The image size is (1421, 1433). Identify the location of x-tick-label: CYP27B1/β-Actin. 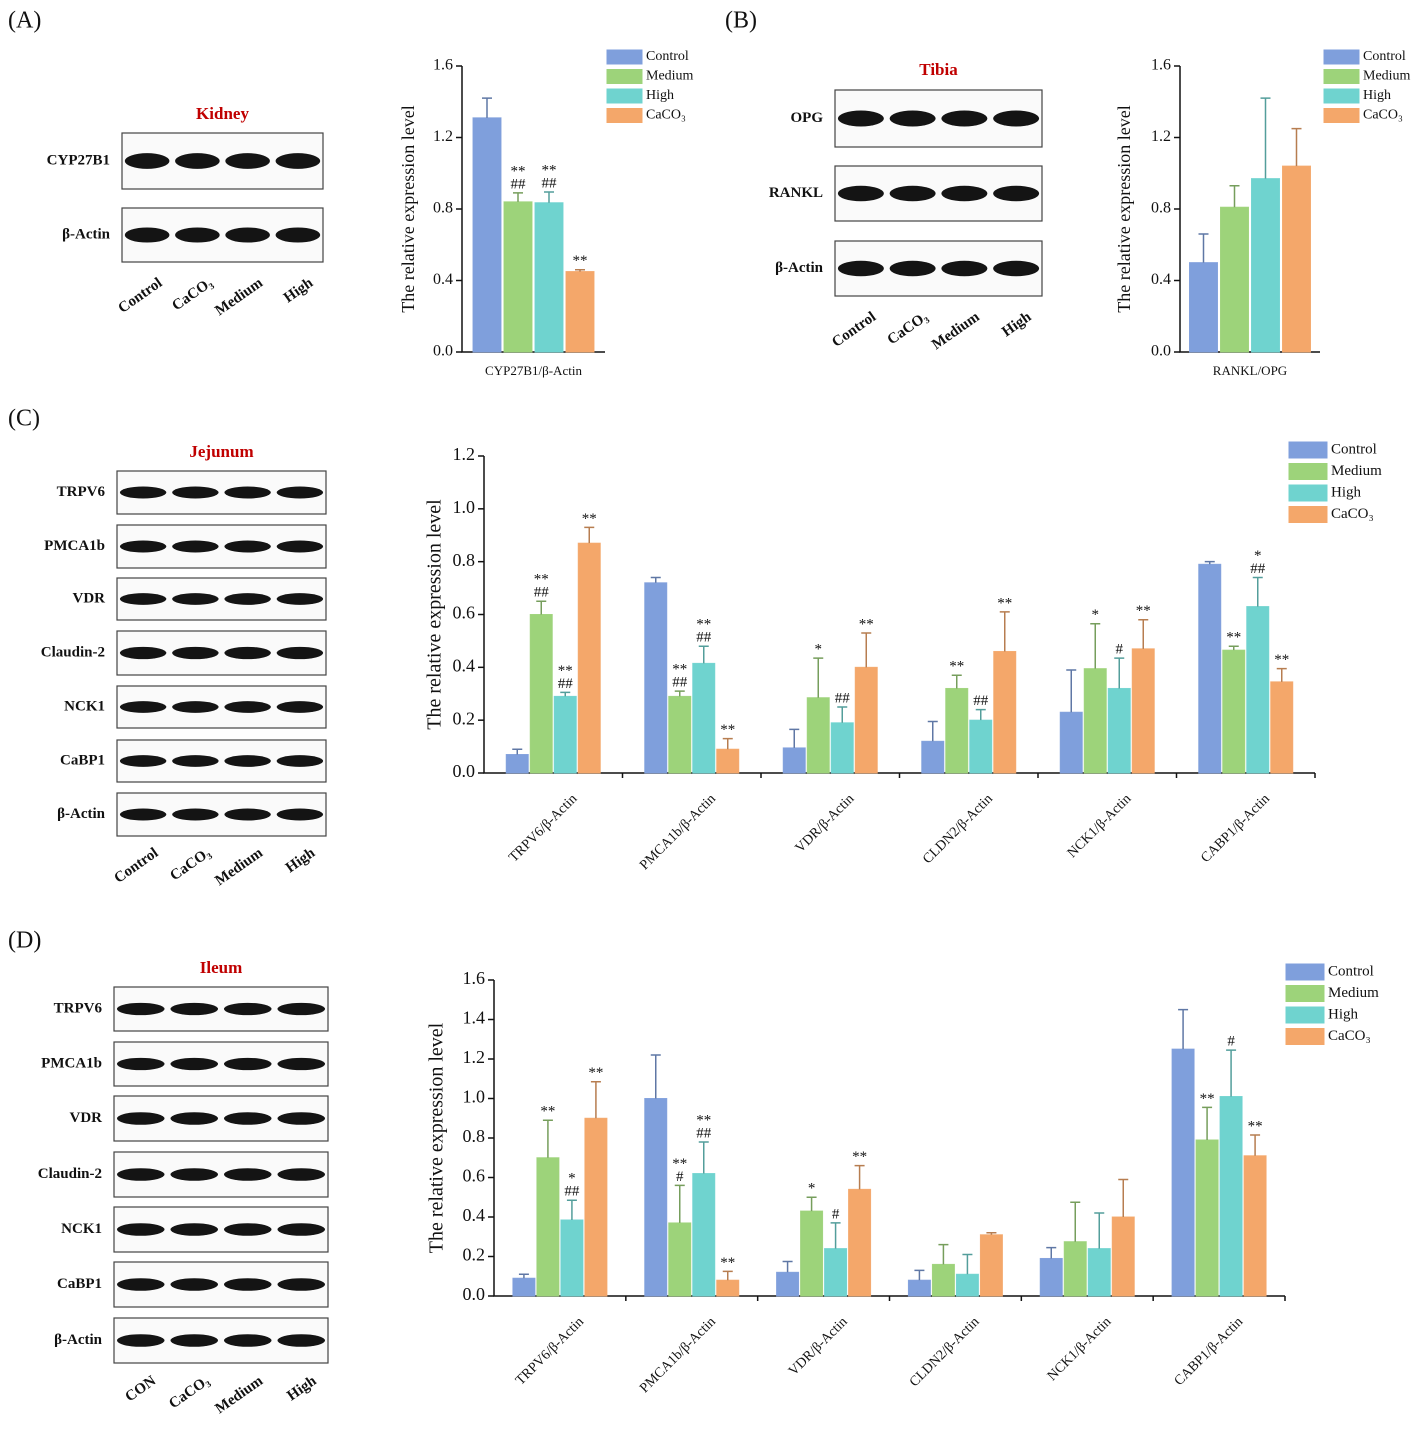
(533, 370).